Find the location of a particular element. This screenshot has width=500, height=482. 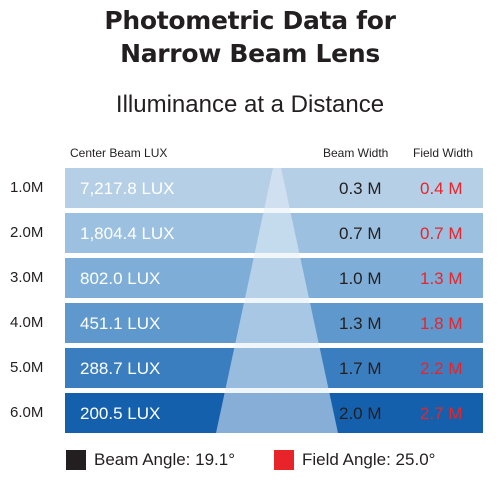

row-field-width: 2.2 M is located at coordinates (441, 368).